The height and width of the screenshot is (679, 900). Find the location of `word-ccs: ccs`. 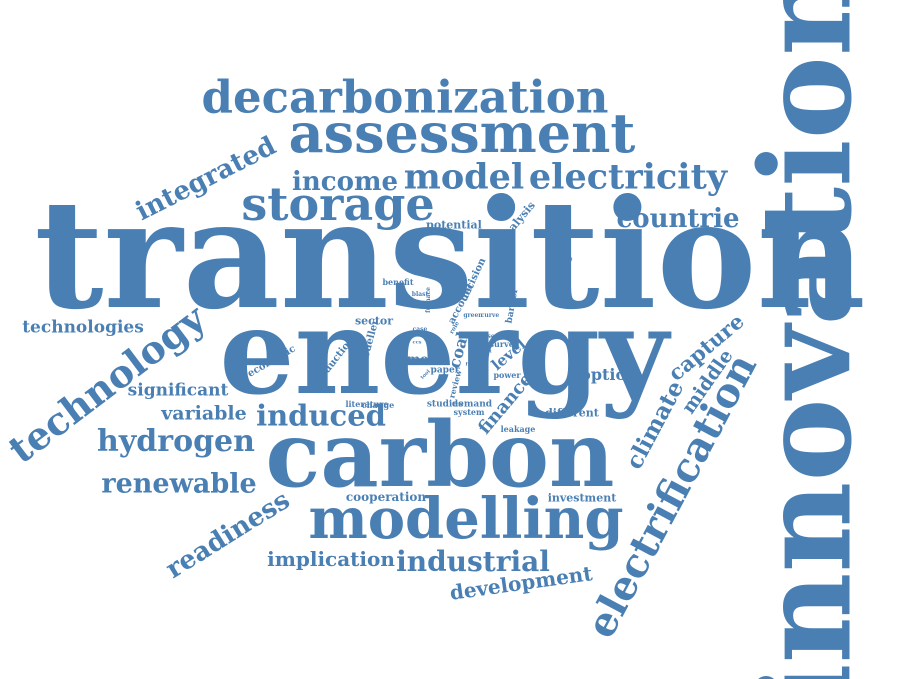

word-ccs: ccs is located at coordinates (417, 342).